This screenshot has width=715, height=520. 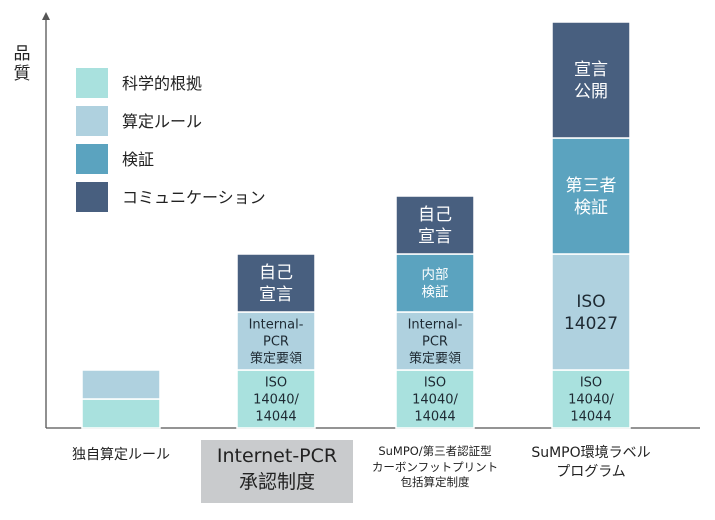 I want to click on category-label: 独自算定ルール, so click(x=121, y=455).